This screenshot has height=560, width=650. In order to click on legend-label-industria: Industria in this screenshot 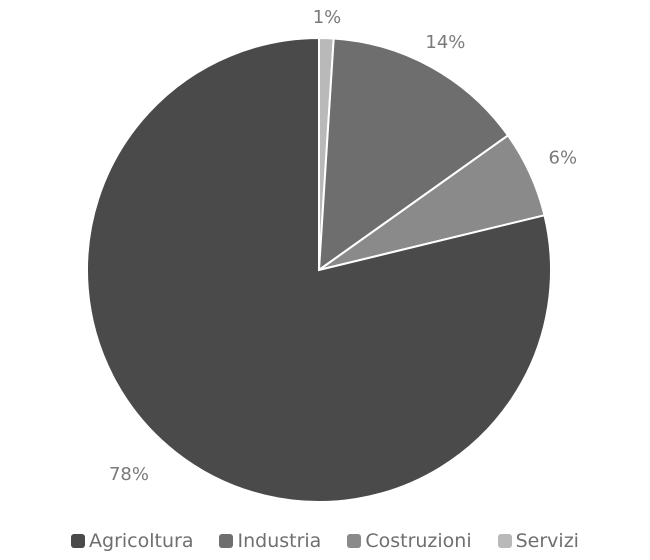, I will do `click(279, 541)`.